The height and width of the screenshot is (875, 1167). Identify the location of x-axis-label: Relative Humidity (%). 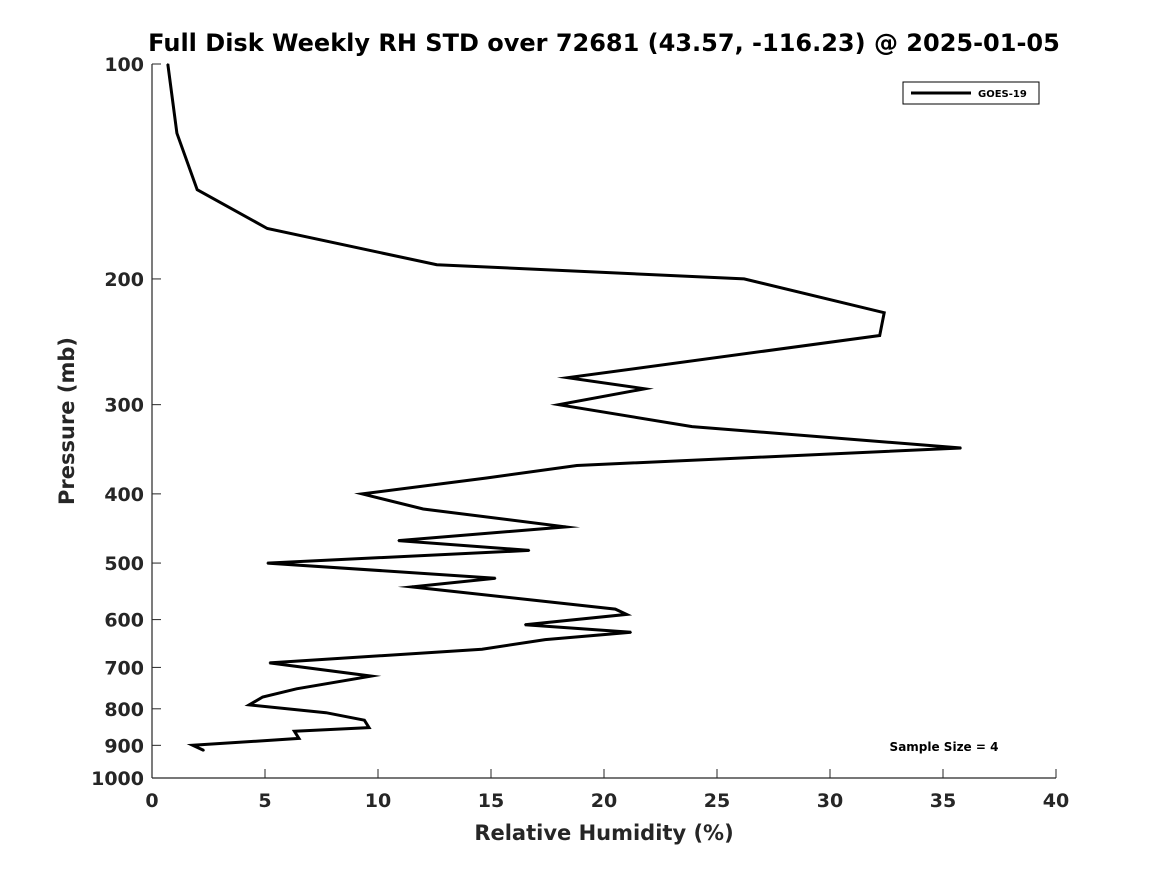
(603, 833).